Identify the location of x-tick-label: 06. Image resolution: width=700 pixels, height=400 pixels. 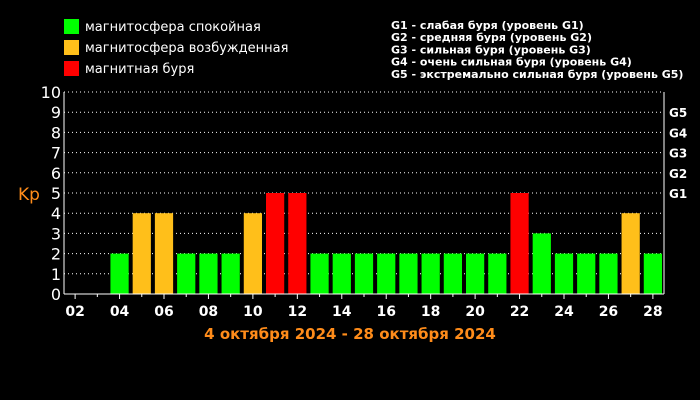
(163, 312).